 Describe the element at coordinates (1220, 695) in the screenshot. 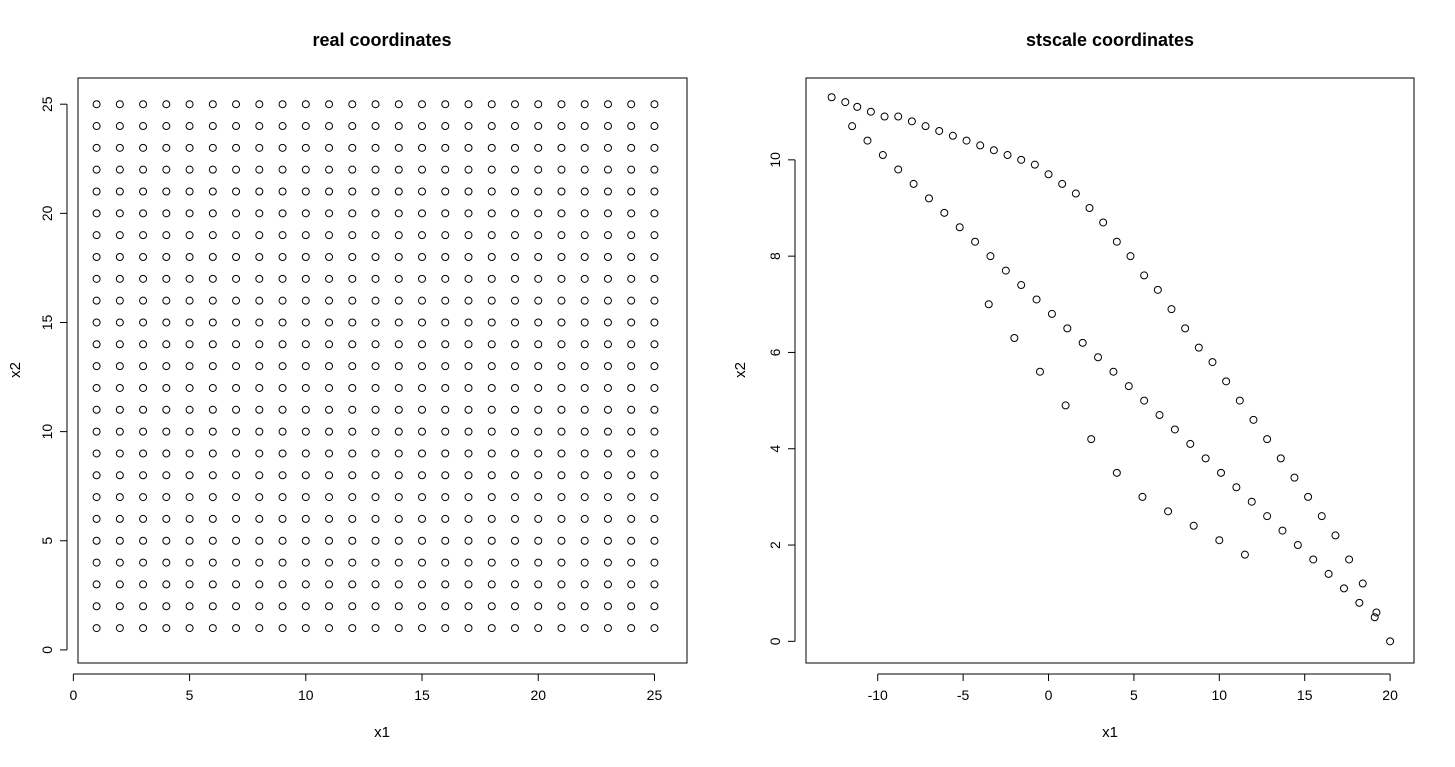

I see `x-tick-label: 10` at that location.